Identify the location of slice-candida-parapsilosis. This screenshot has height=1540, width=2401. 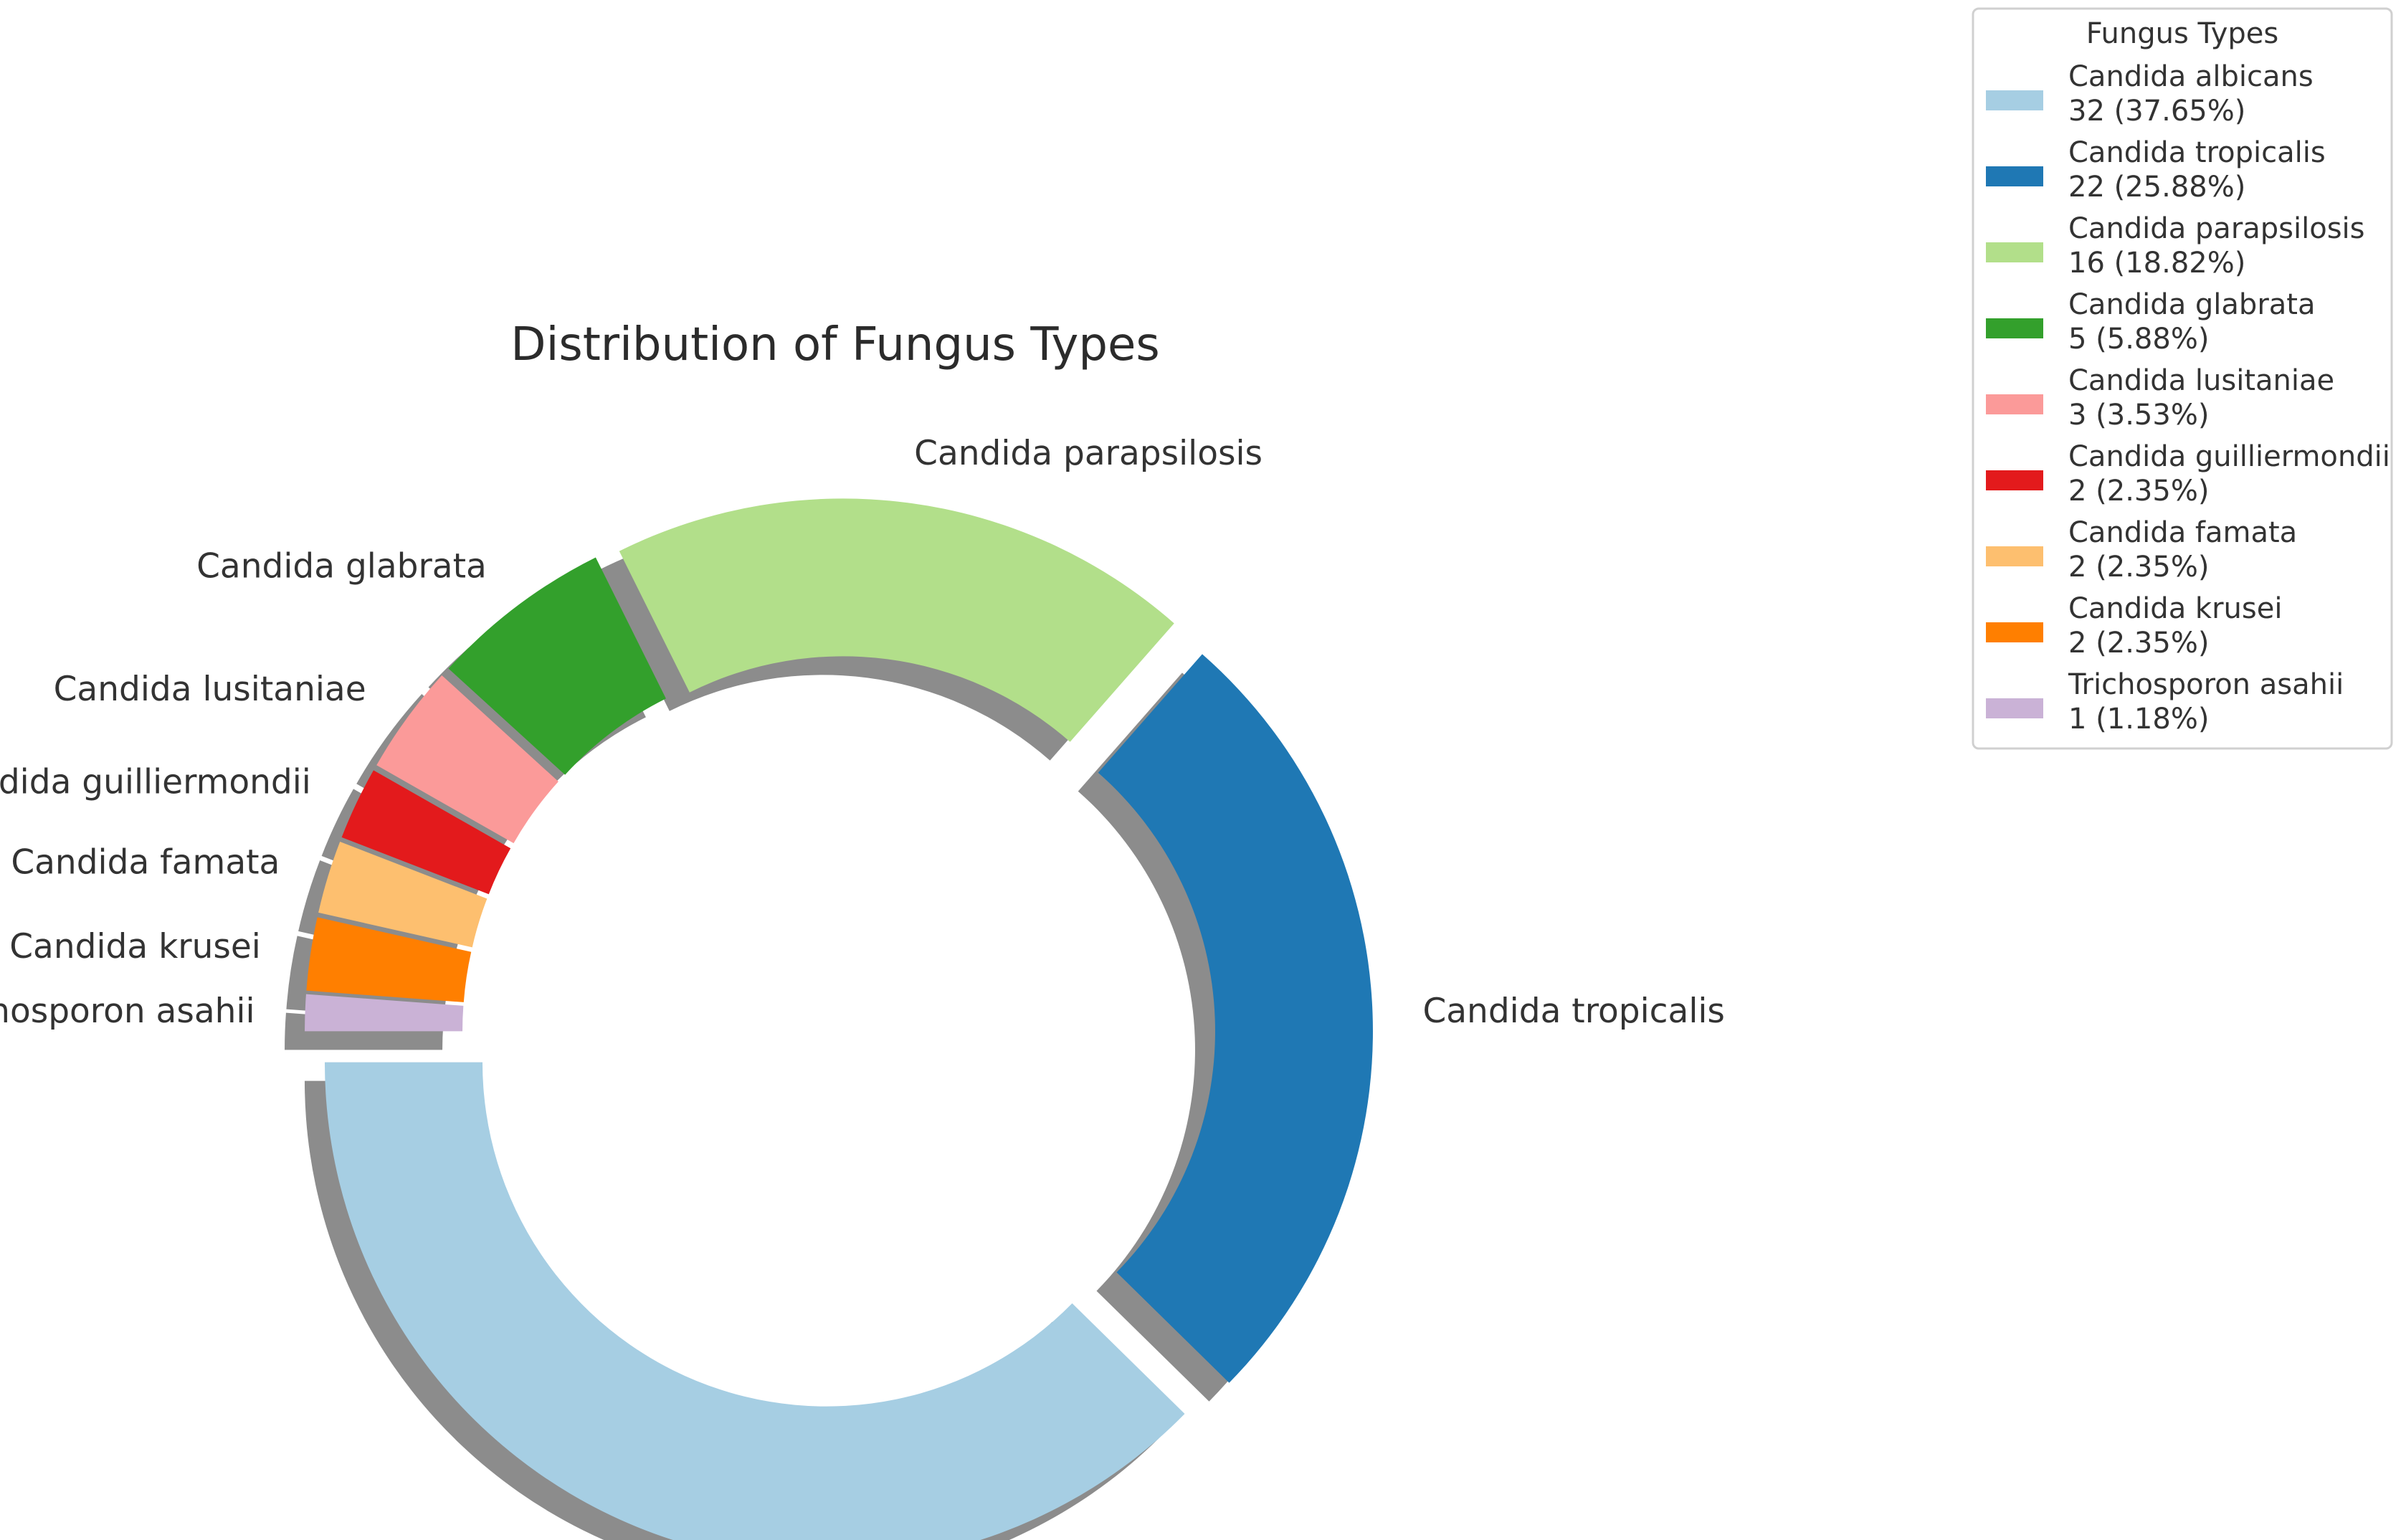
(896, 620).